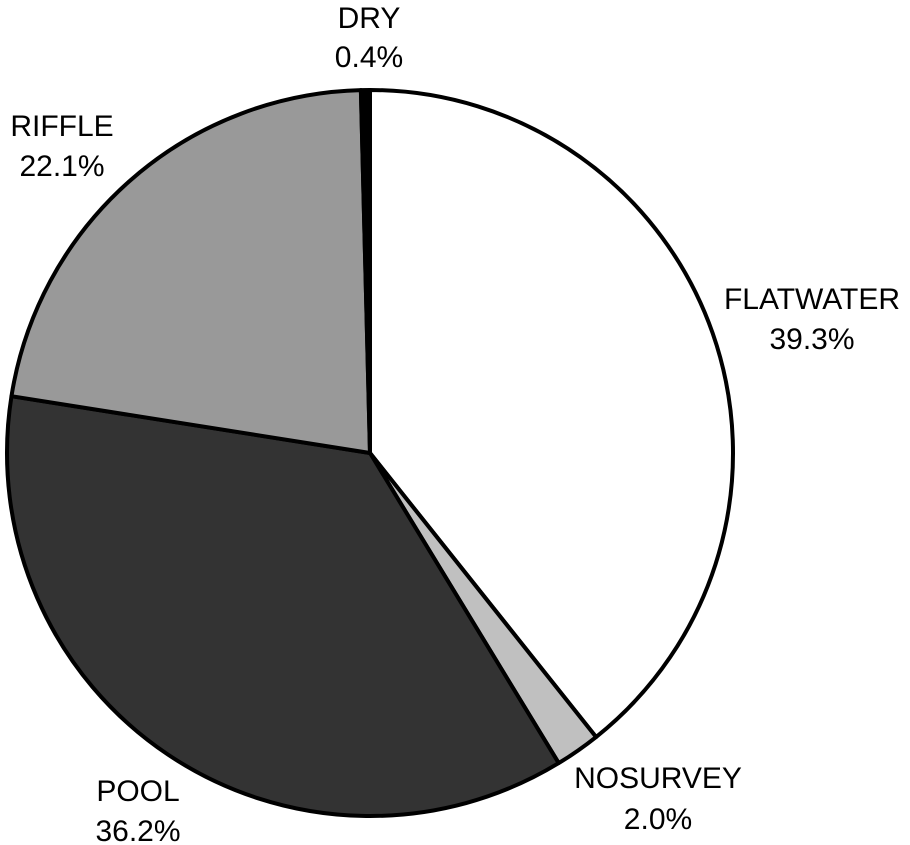 This screenshot has width=910, height=845. I want to click on label-nosurvey-name: NOSURVEY, so click(658, 778).